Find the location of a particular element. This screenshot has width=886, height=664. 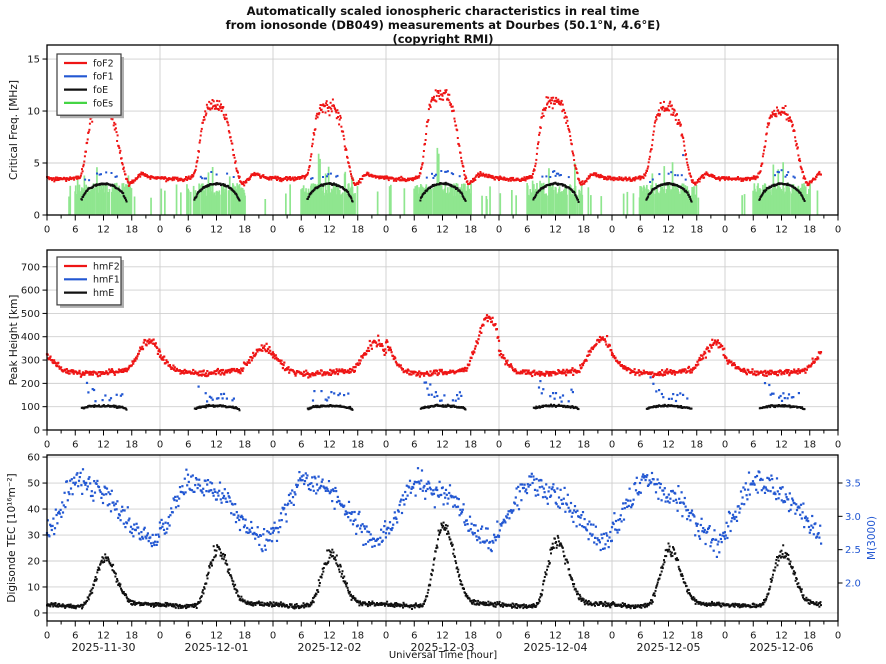

right-y-tick-label: 3.0 is located at coordinates (853, 517).